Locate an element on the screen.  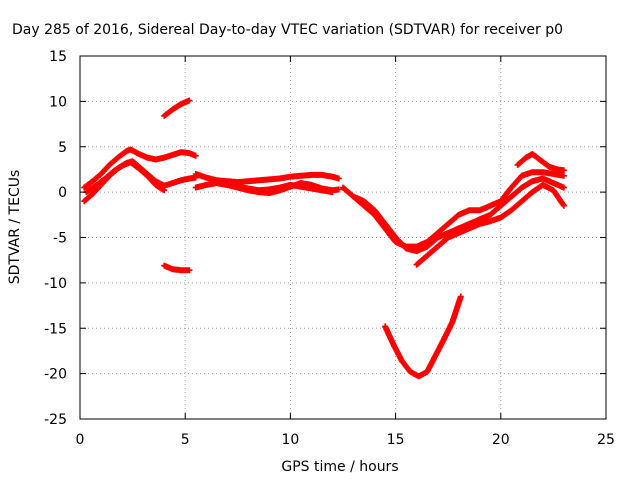
series-track-f is located at coordinates (277, 188).